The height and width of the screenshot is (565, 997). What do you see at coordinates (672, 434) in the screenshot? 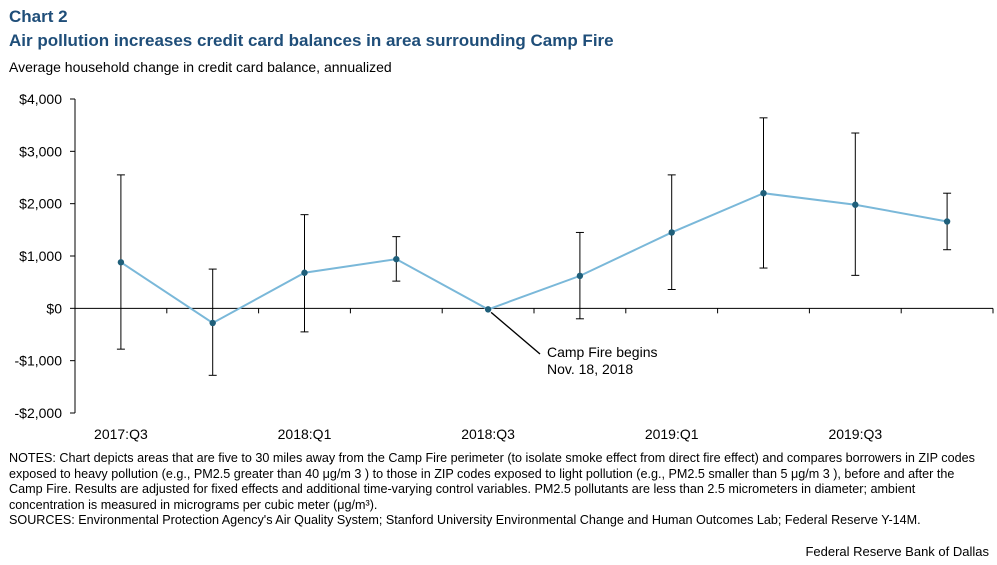
I see `x-tick-label: 2019:Q1` at bounding box center [672, 434].